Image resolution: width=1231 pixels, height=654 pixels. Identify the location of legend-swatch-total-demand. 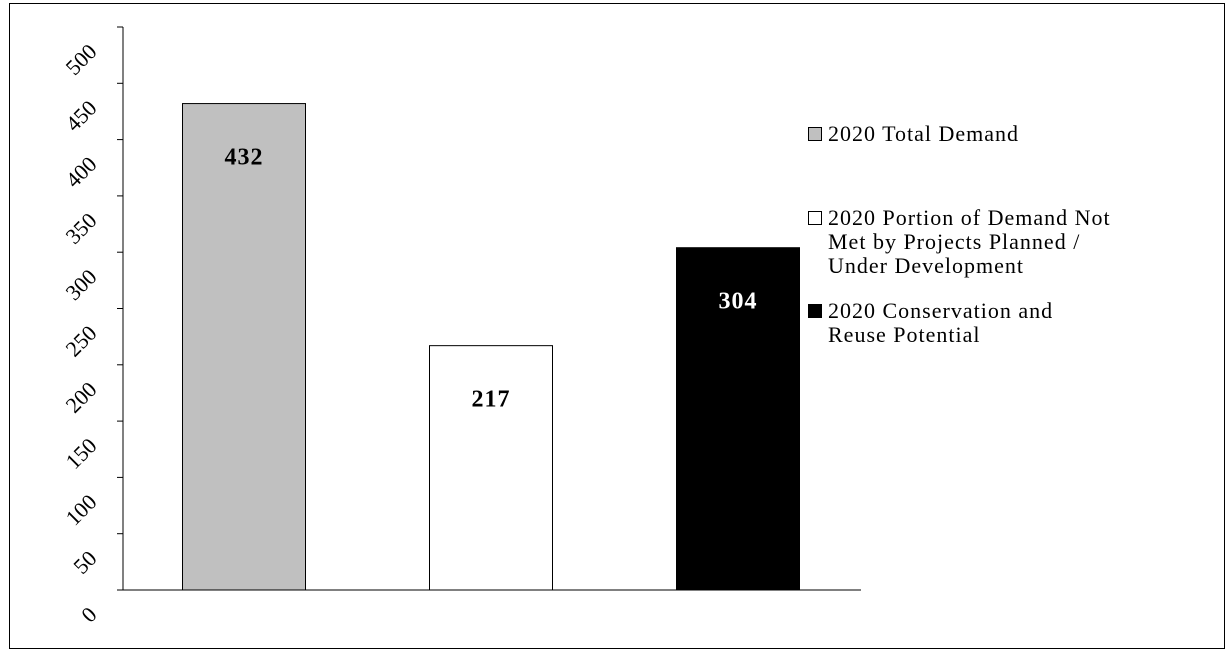
(815, 134).